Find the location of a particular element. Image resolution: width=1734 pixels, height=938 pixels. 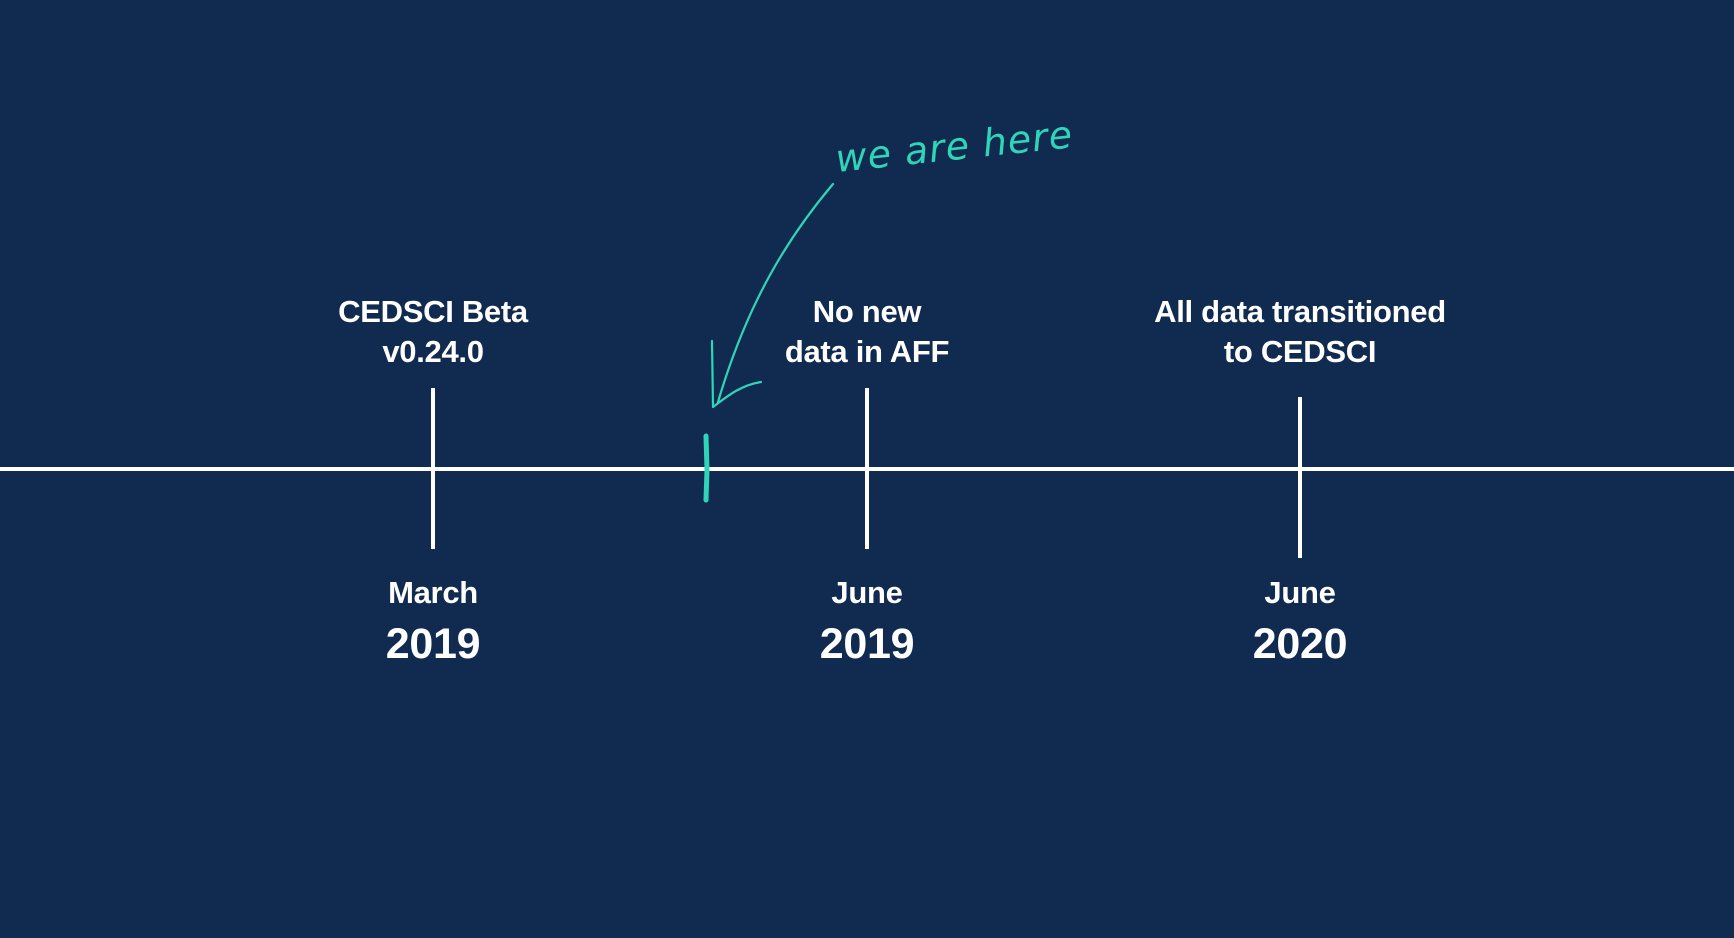

milestone-all-data-month: June is located at coordinates (1300, 592).